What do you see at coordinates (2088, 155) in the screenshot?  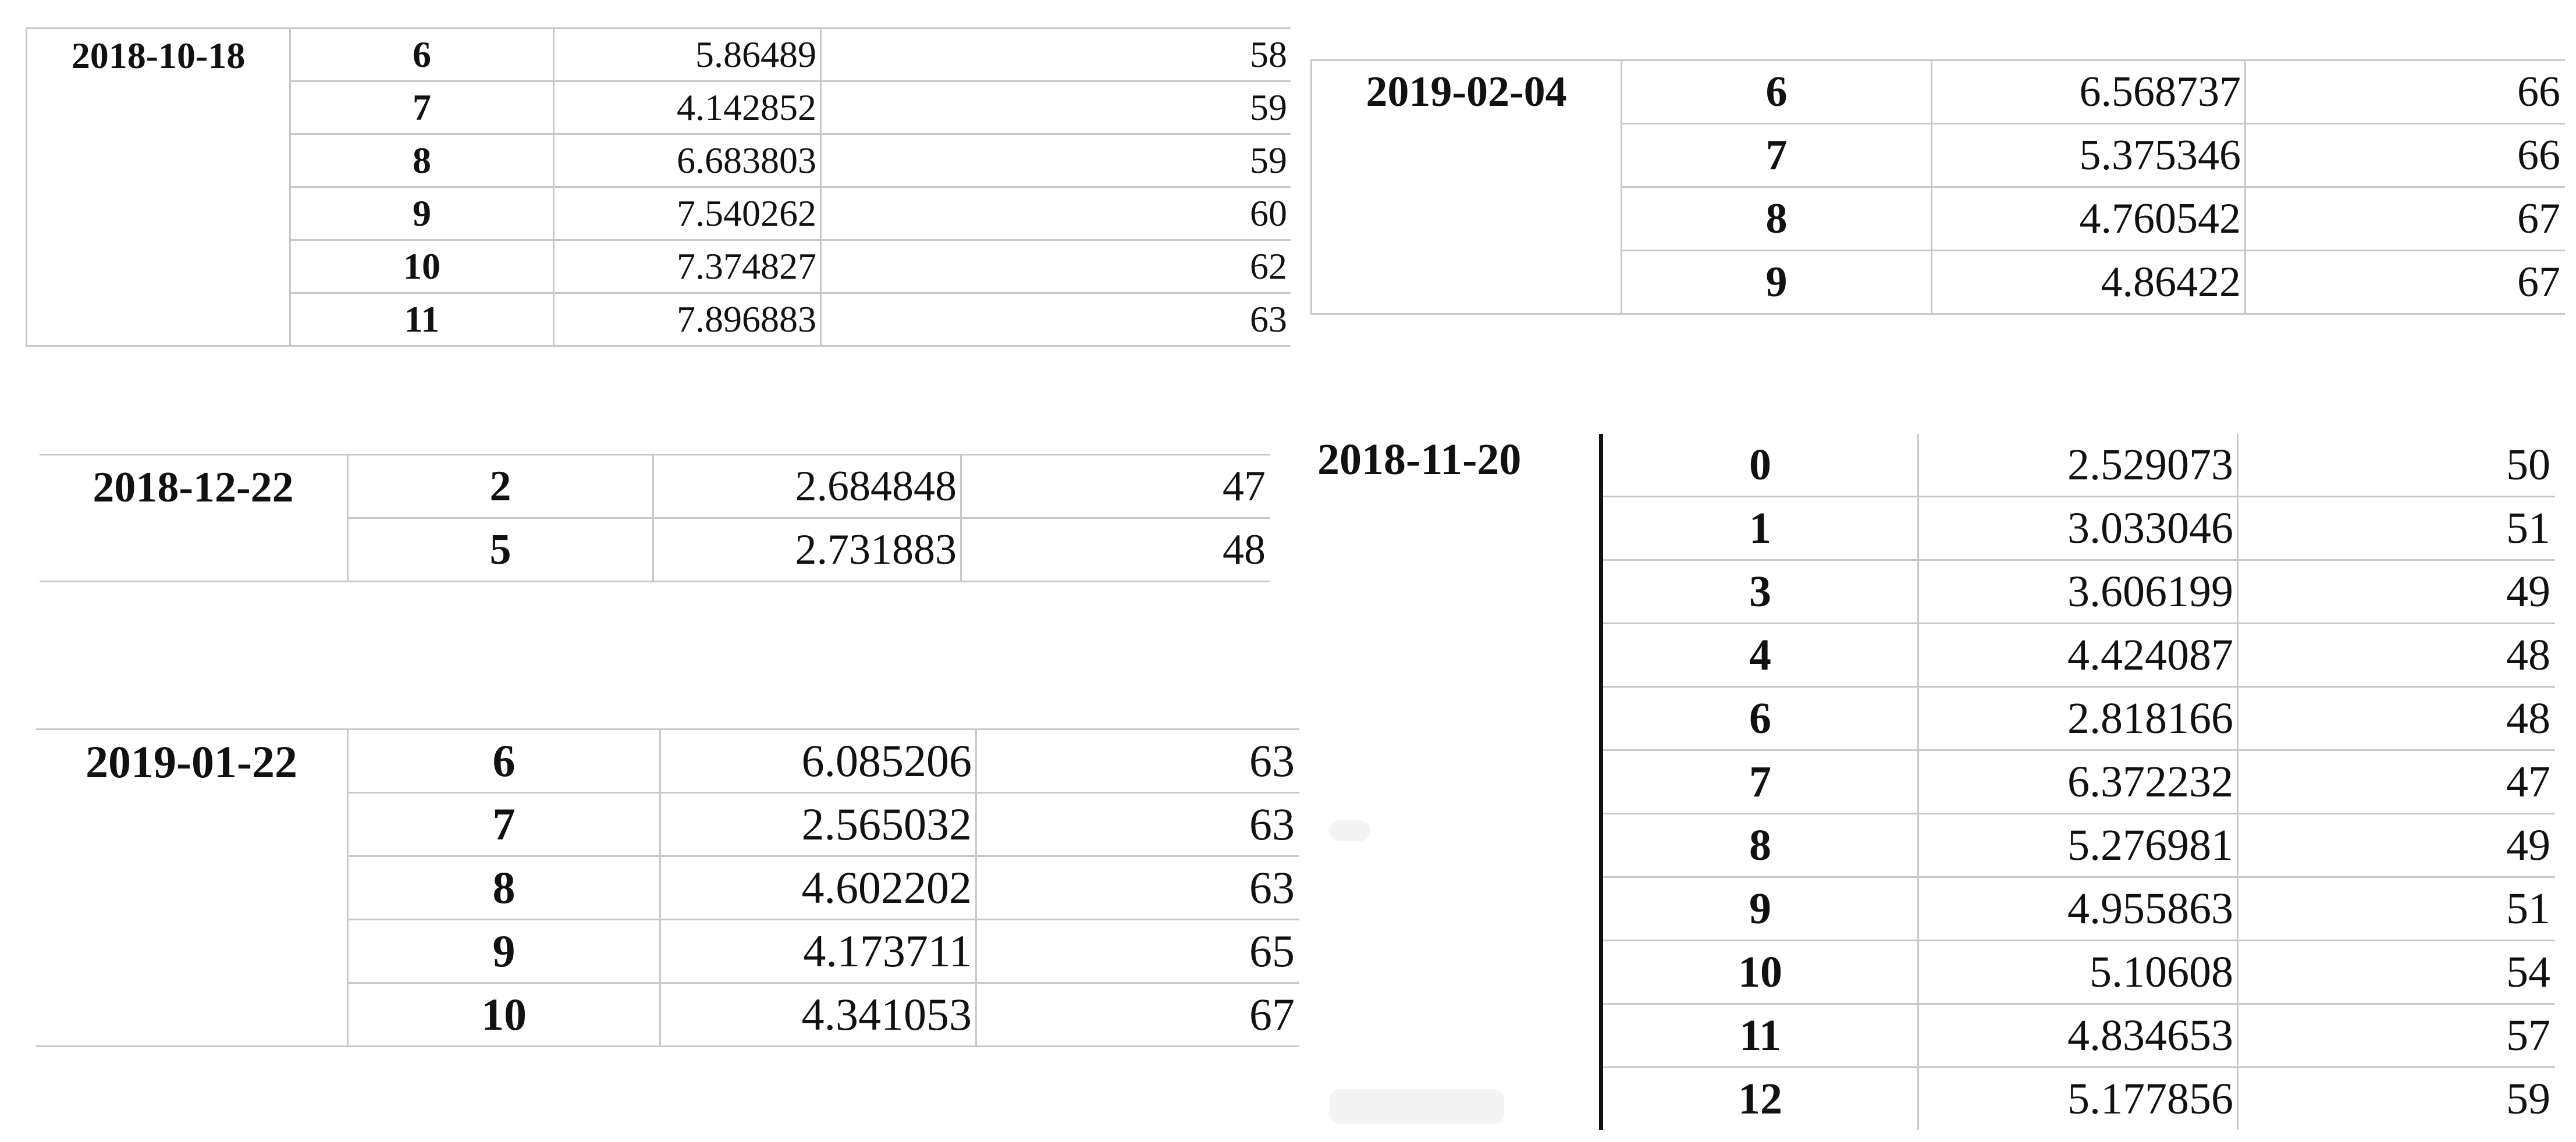 I see `value-cell: 5.375346` at bounding box center [2088, 155].